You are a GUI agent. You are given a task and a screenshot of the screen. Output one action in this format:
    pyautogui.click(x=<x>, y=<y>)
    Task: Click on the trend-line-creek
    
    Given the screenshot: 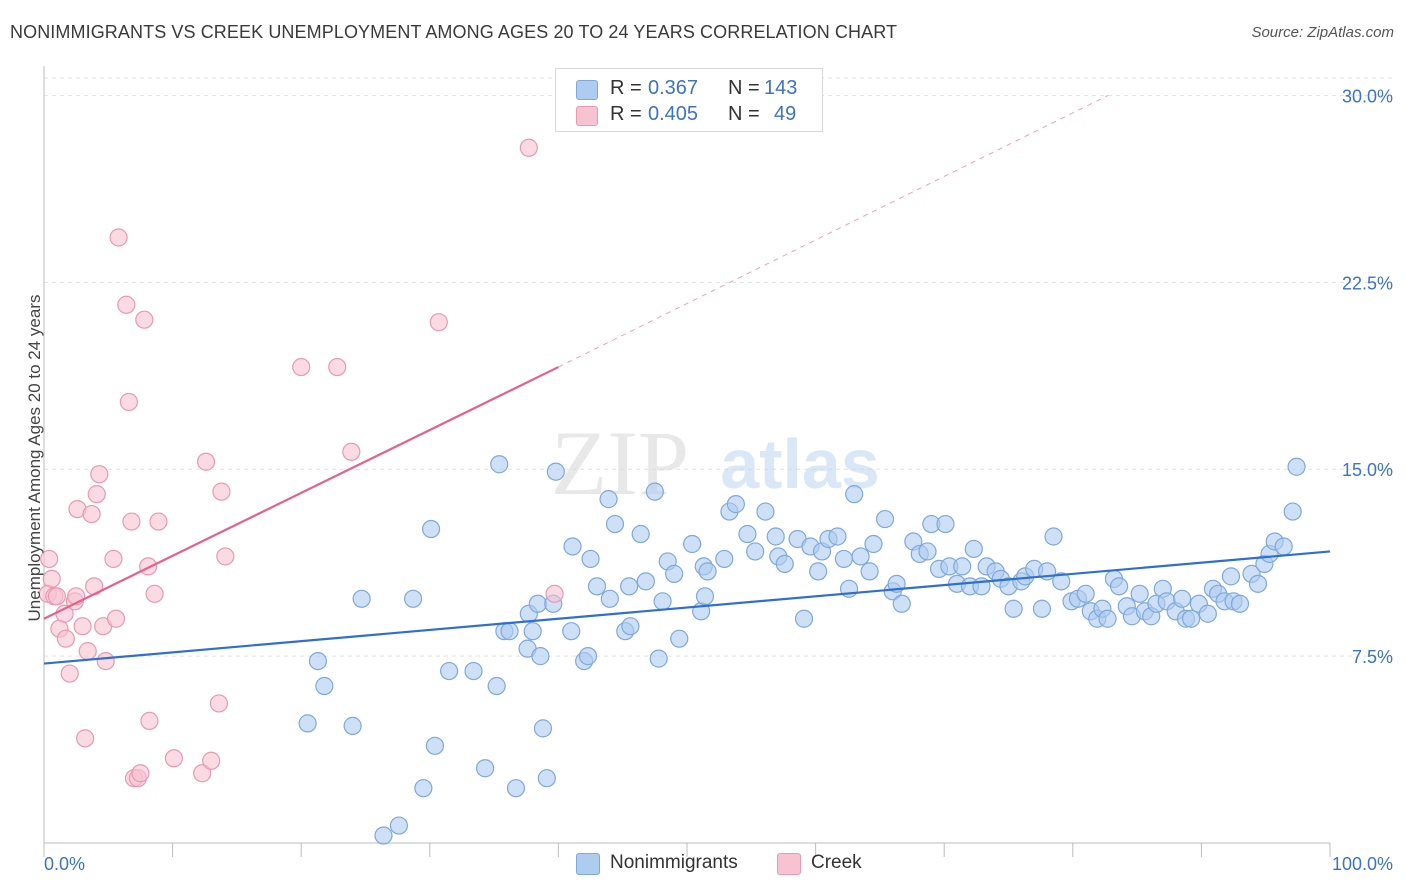 What is the action you would take?
    pyautogui.click(x=301, y=493)
    